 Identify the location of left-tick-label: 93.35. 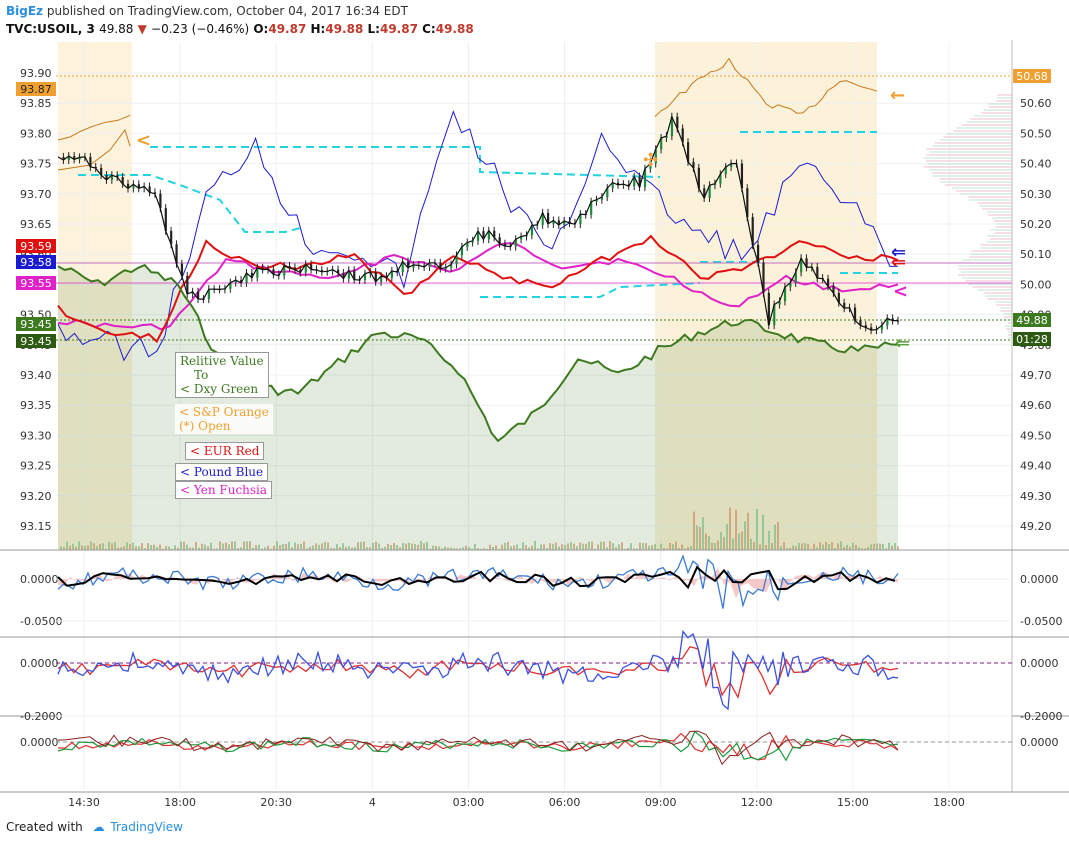
(36, 405).